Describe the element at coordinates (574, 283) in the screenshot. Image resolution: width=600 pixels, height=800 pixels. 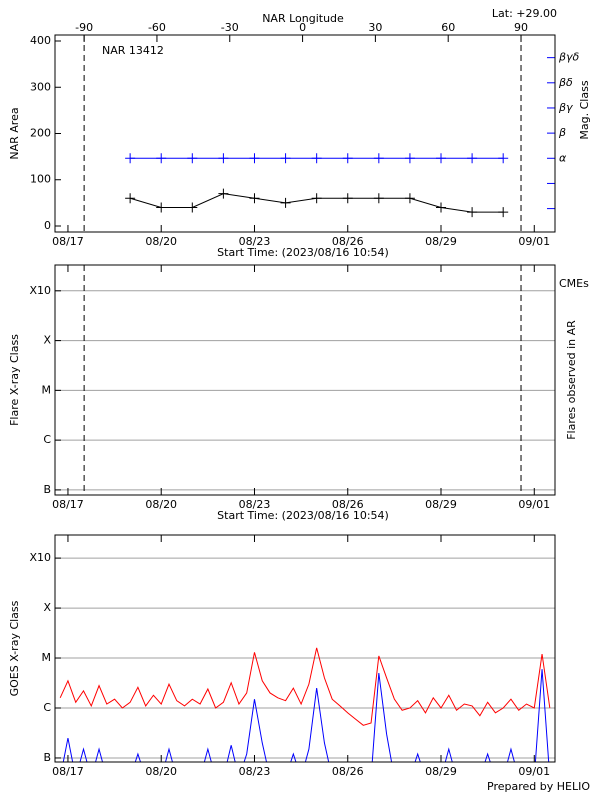
I see `cme-label: CMEs` at that location.